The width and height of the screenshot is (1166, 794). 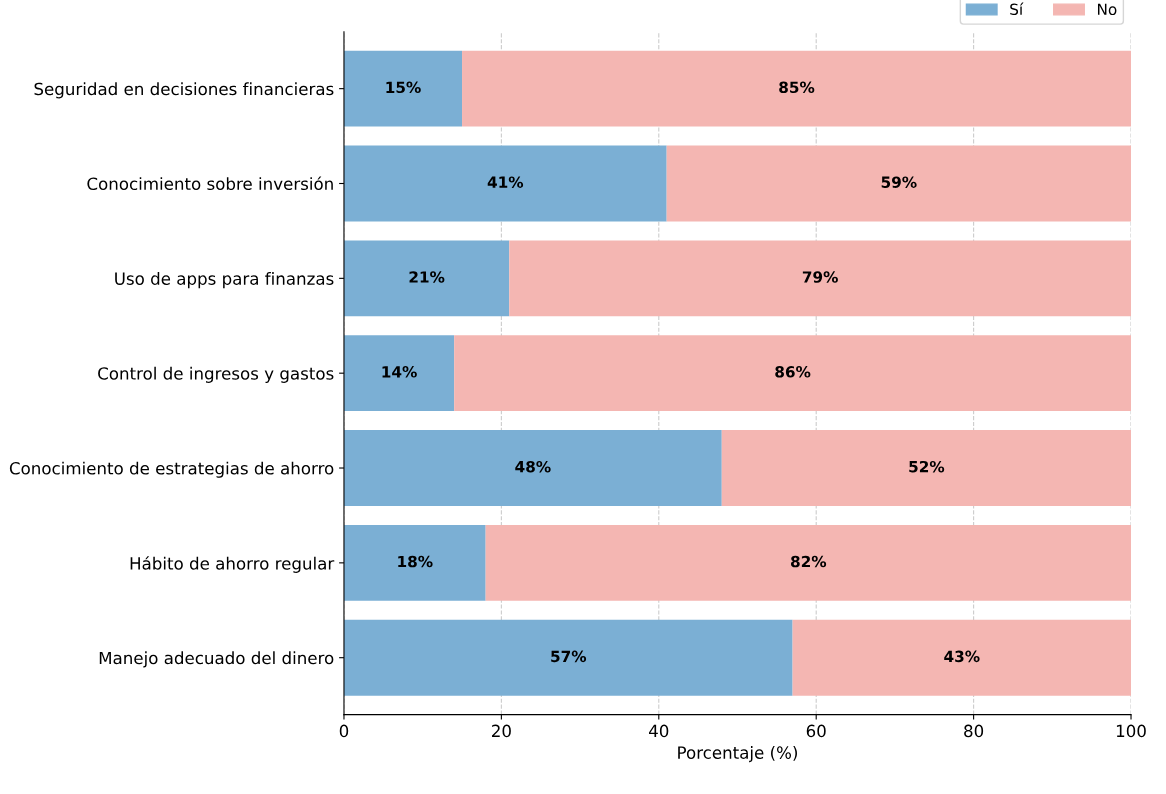 I want to click on data-label: 15%, so click(x=403, y=87).